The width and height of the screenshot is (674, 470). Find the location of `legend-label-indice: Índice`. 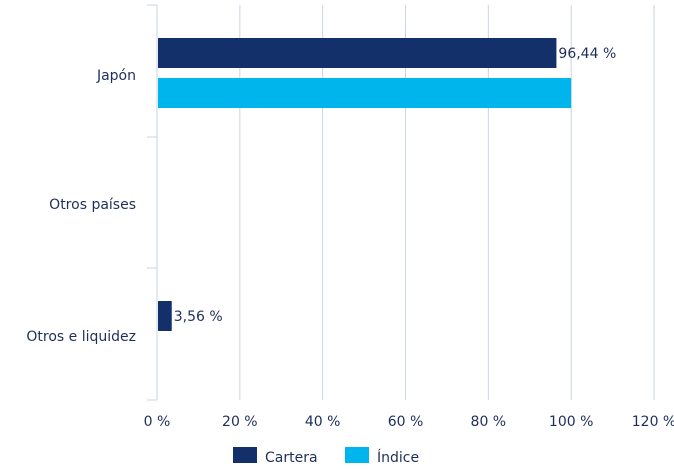

legend-label-indice: Índice is located at coordinates (398, 457).